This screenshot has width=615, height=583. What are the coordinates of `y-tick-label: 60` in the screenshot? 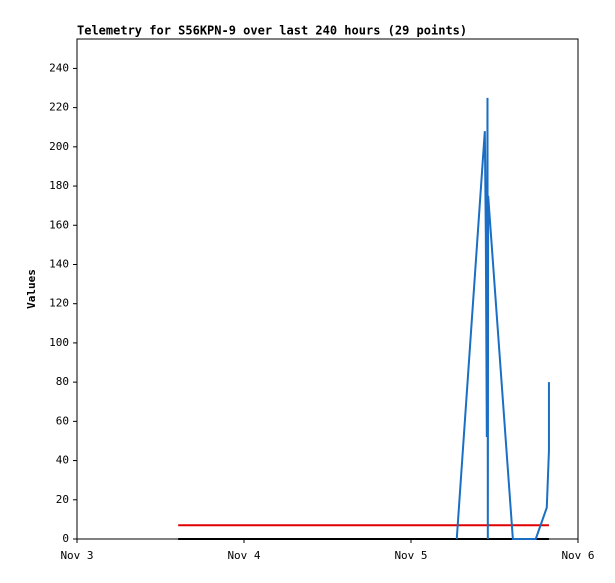 It's located at (62, 420).